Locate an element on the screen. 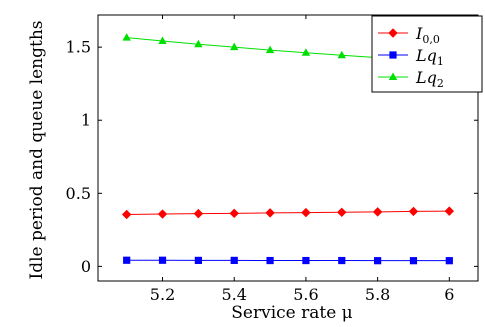 This screenshot has height=327, width=485. series-Lq1 is located at coordinates (288, 260).